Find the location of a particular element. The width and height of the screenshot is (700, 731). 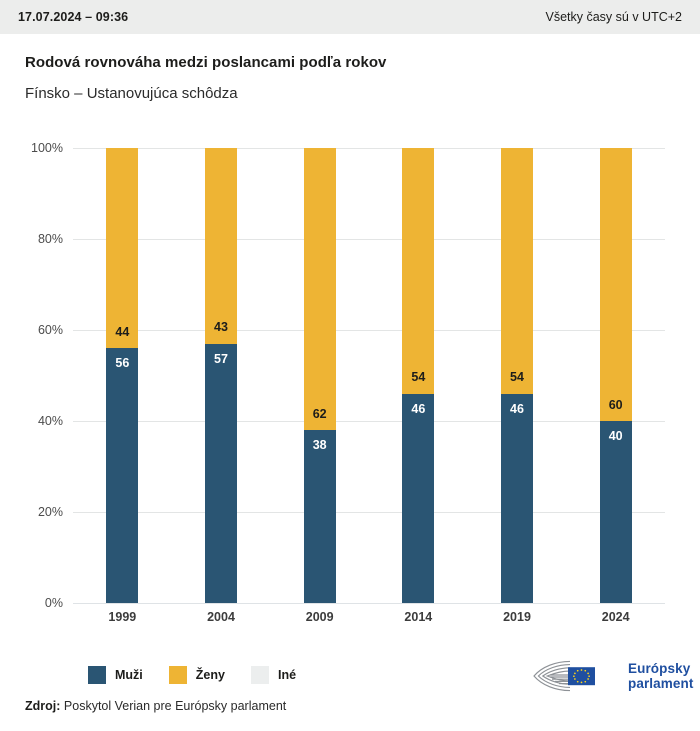

y-axis-tick-label: 20% is located at coordinates (50, 512).